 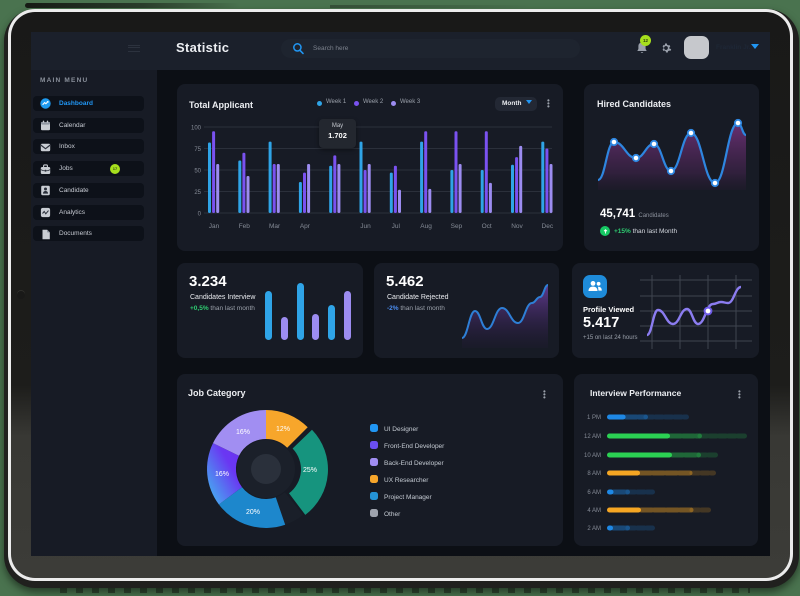 What do you see at coordinates (548, 226) in the screenshot?
I see `svg-text: Dec` at bounding box center [548, 226].